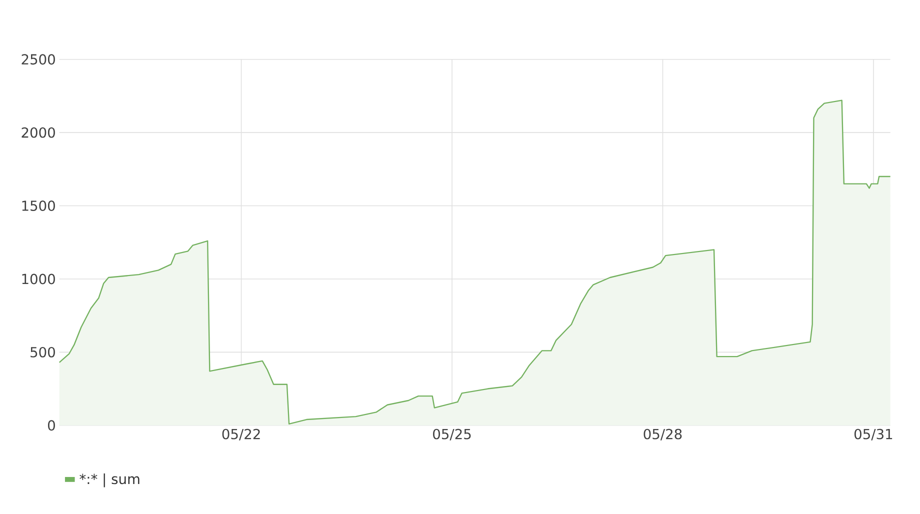  Describe the element at coordinates (51, 425) in the screenshot. I see `y-tick-label: 0` at that location.